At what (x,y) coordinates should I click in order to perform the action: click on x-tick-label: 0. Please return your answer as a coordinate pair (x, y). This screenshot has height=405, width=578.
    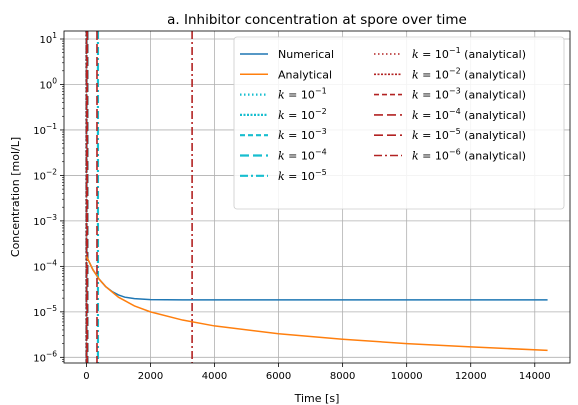
    Looking at the image, I should click on (86, 376).